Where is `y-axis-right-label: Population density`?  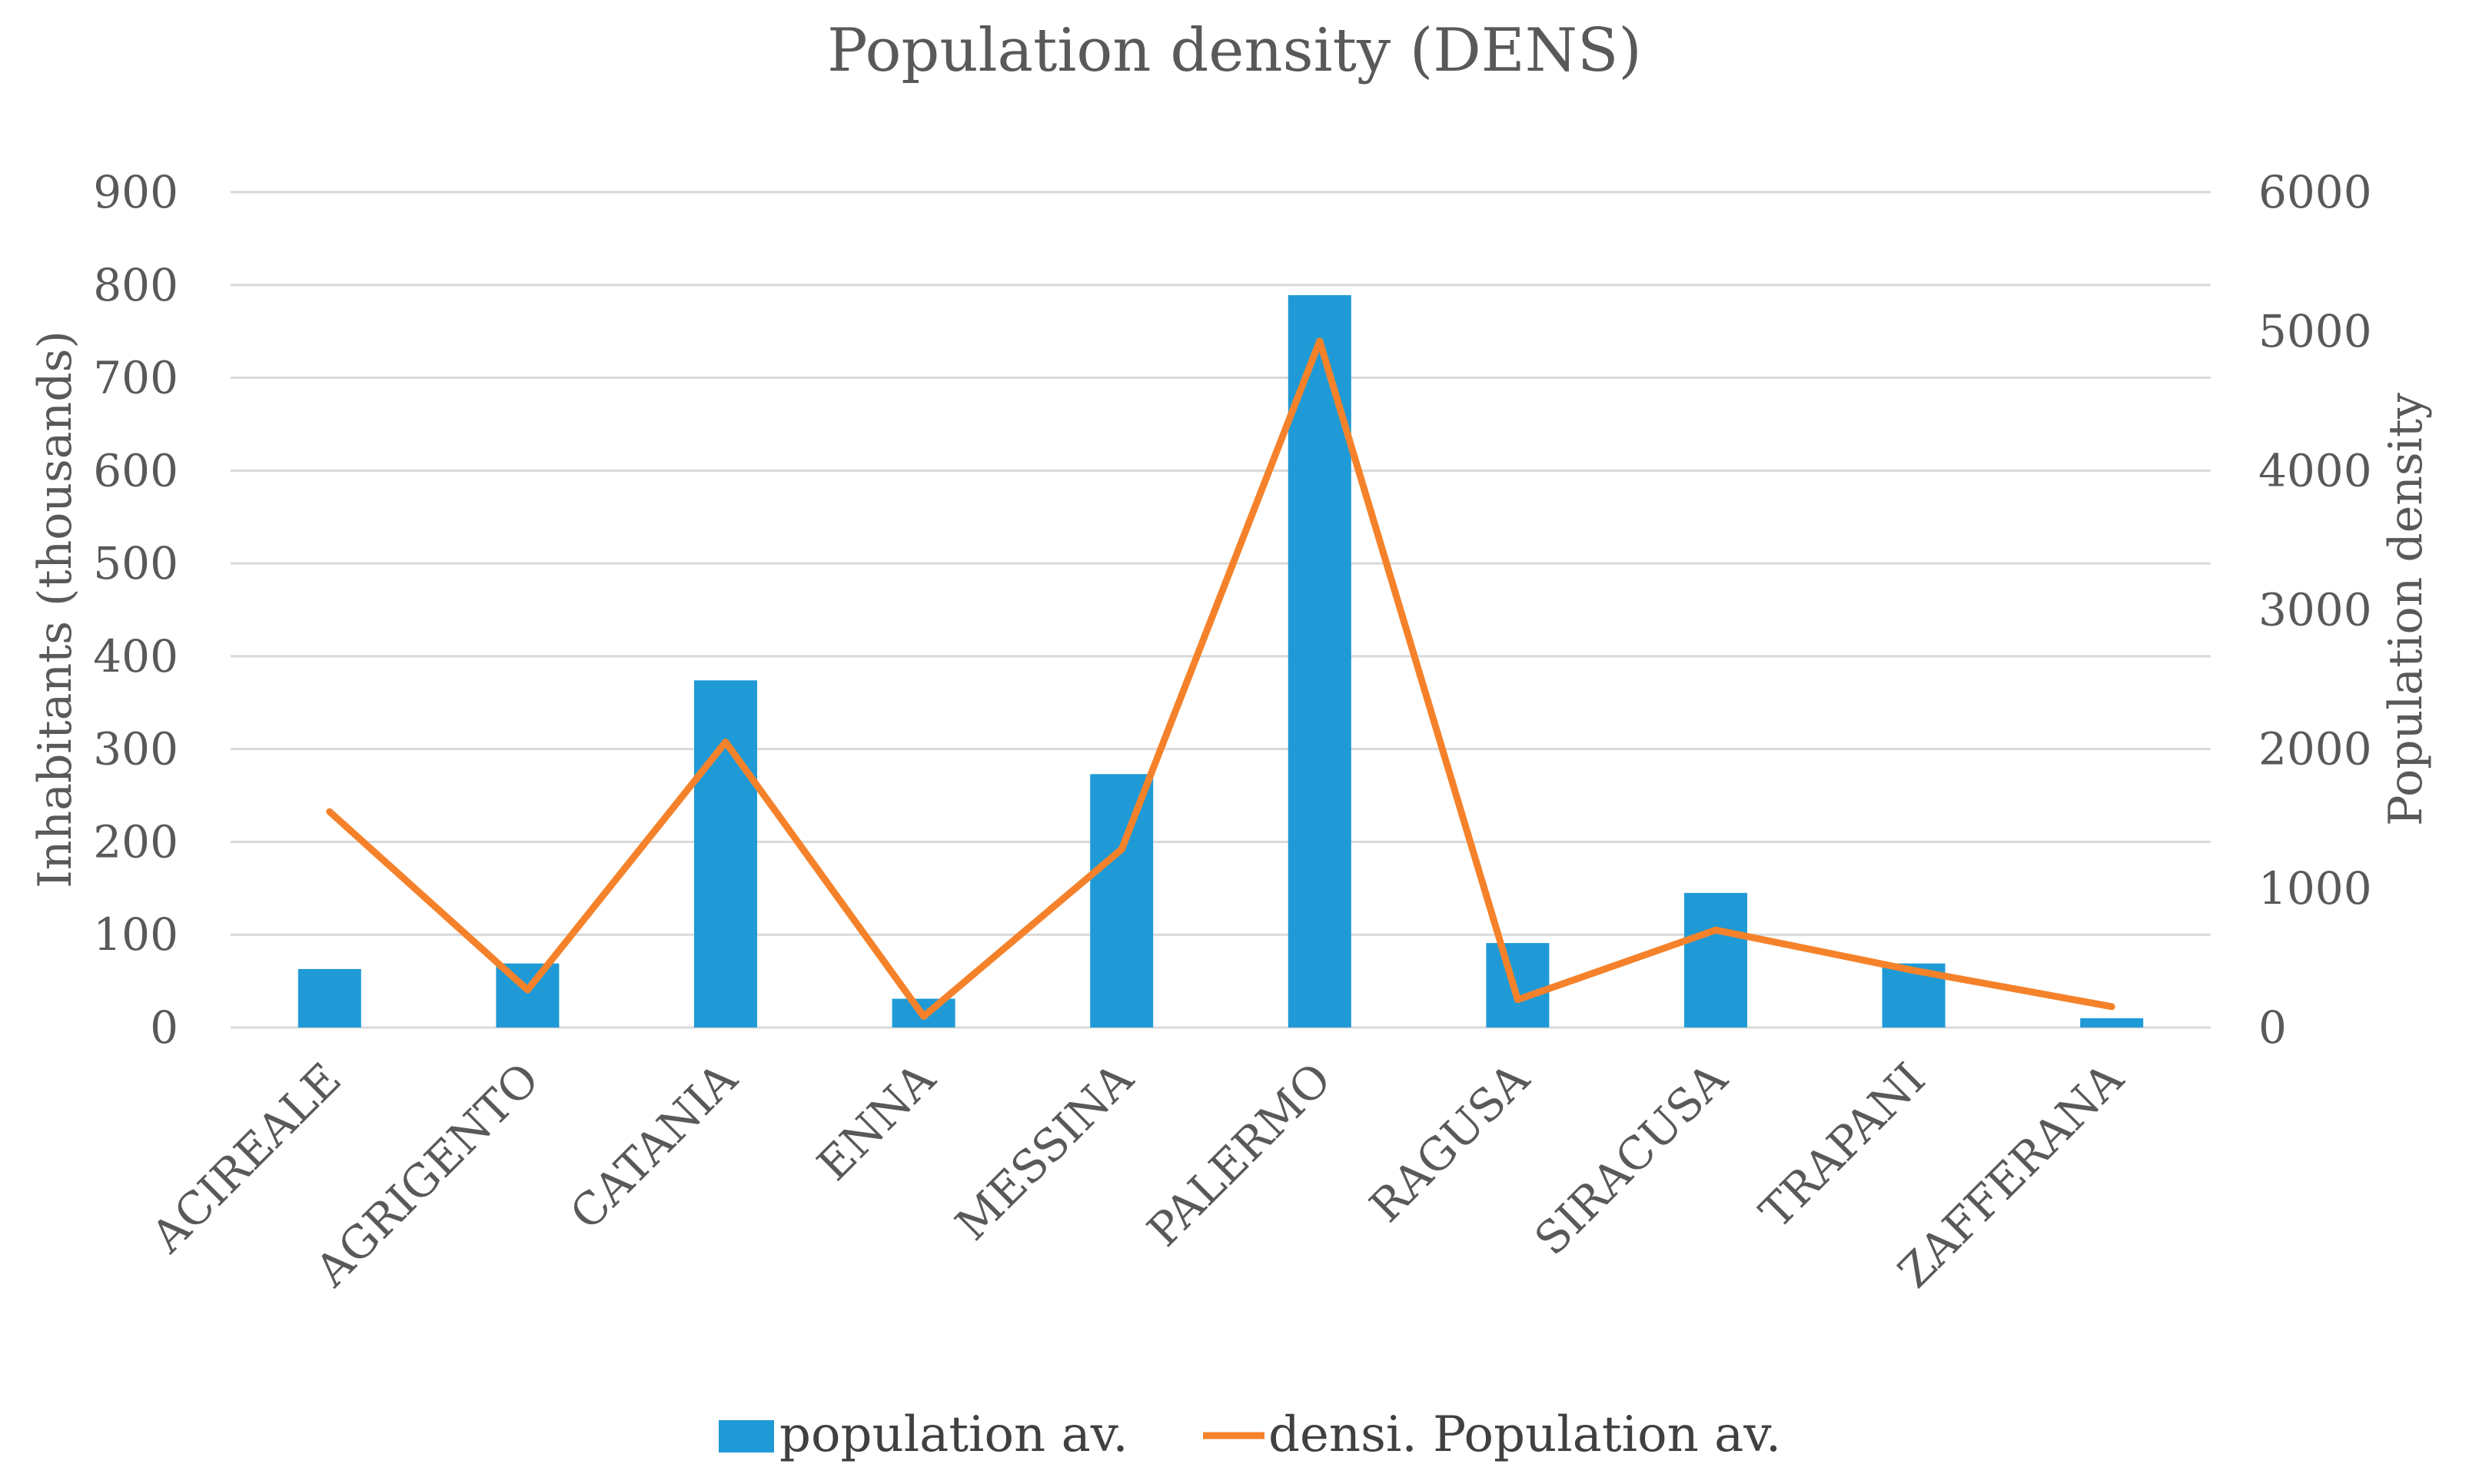
y-axis-right-label: Population density is located at coordinates (2406, 609).